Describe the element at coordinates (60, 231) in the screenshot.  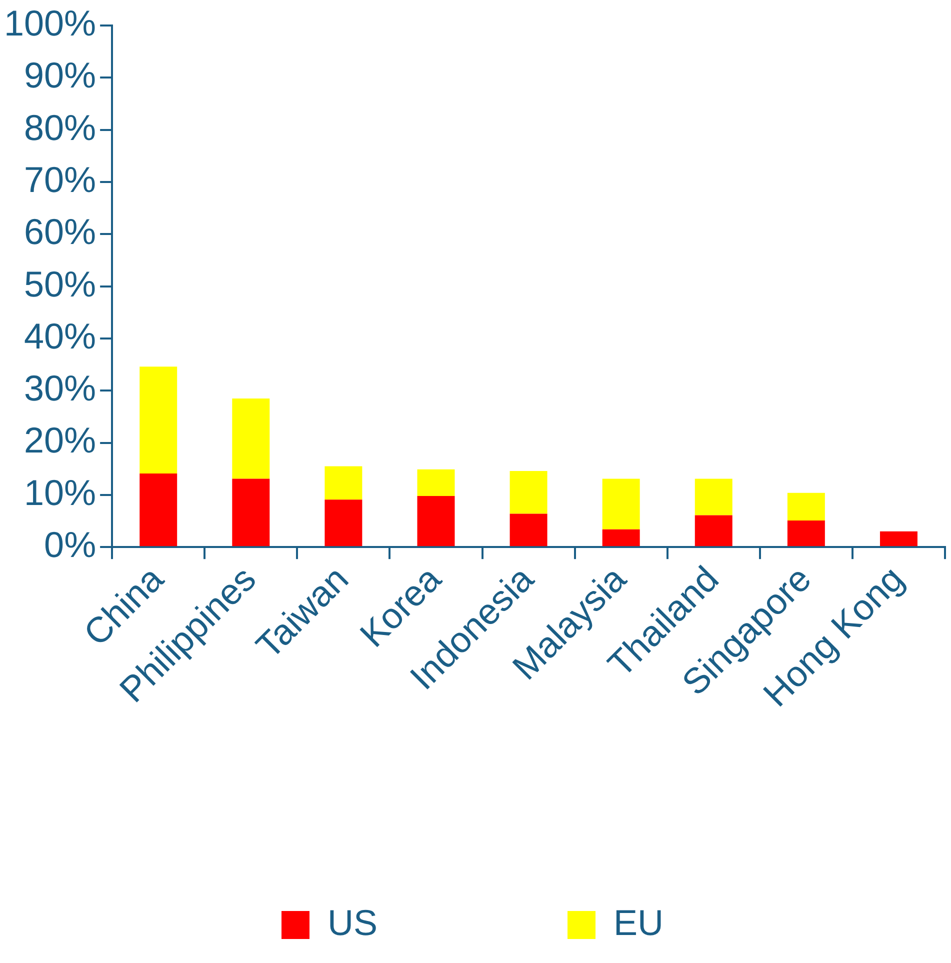
I see `y-tick-label: 60%` at that location.